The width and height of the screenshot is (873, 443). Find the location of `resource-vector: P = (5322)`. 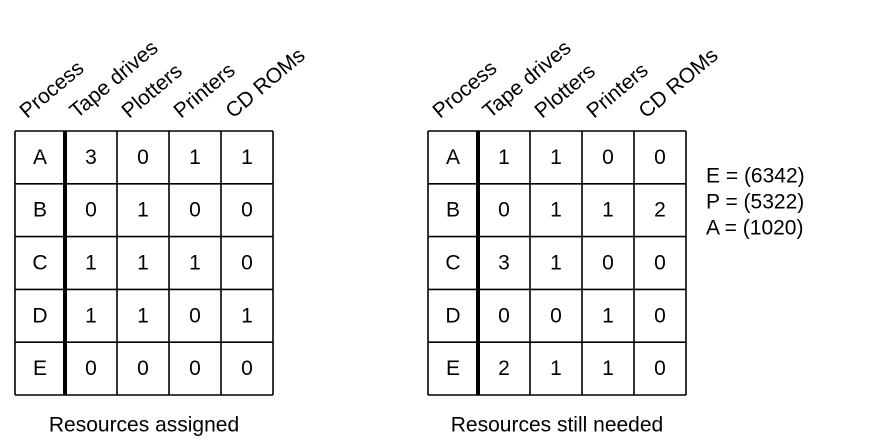

resource-vector: P = (5322) is located at coordinates (755, 202).